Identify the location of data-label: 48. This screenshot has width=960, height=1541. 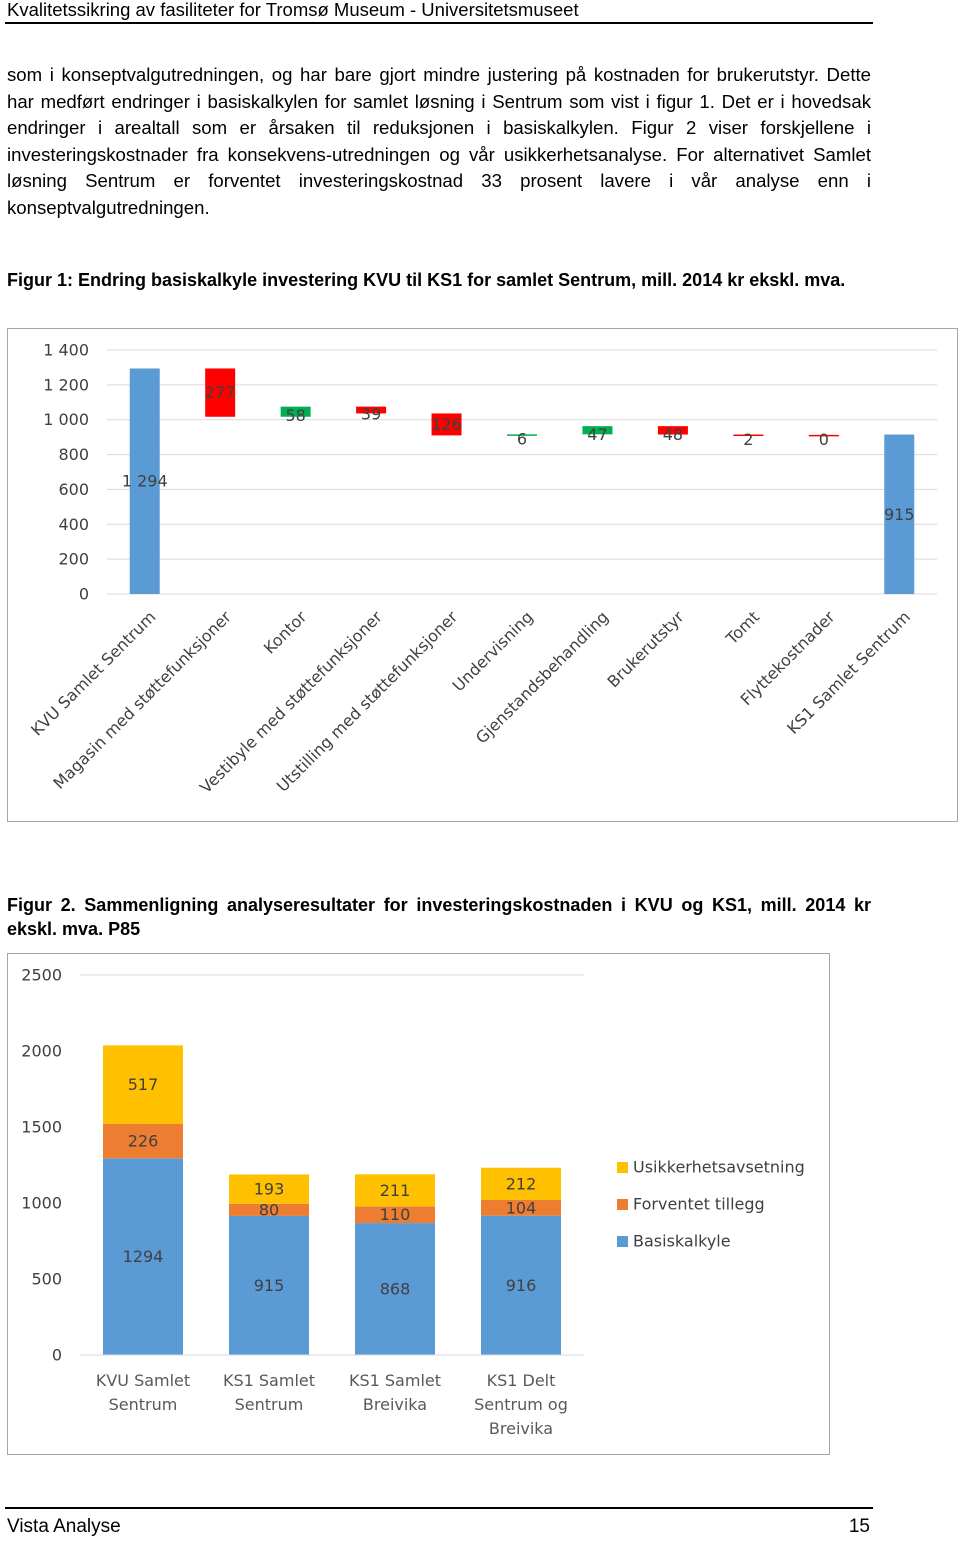
(673, 434).